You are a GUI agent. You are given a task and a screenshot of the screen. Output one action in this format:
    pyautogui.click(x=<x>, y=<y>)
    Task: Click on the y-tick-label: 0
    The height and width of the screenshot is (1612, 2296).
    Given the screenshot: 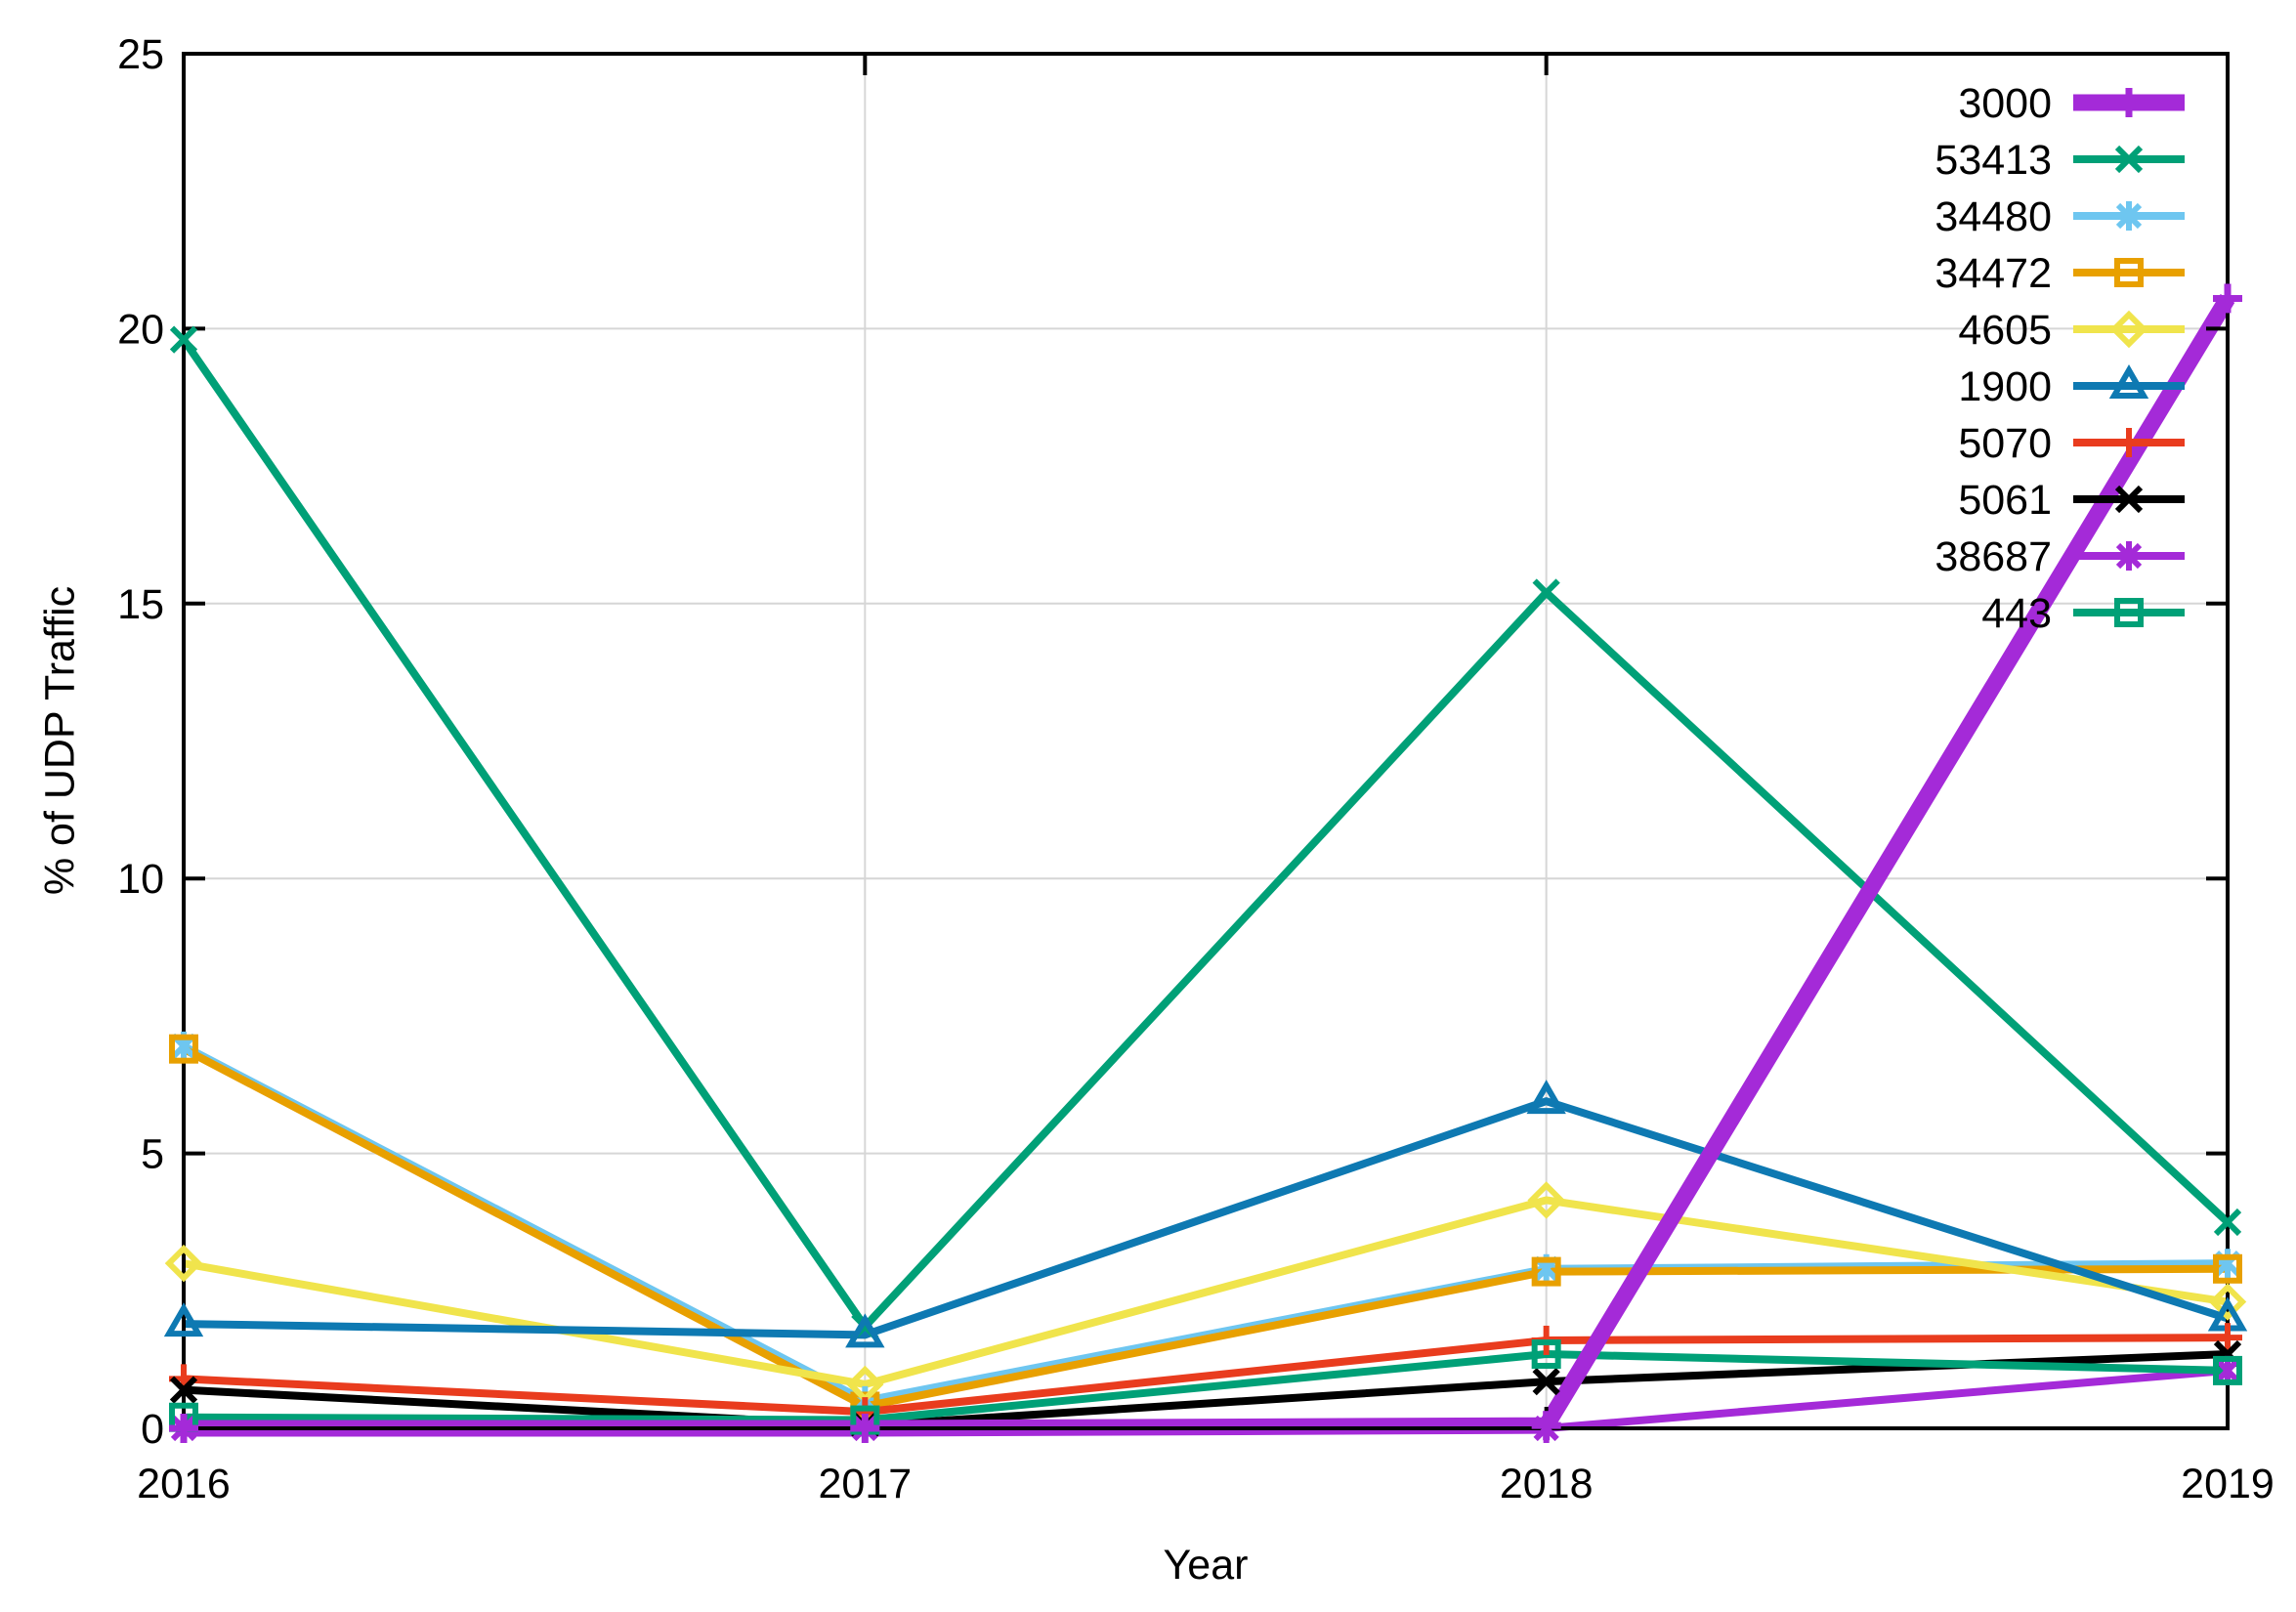 What is the action you would take?
    pyautogui.click(x=153, y=1429)
    